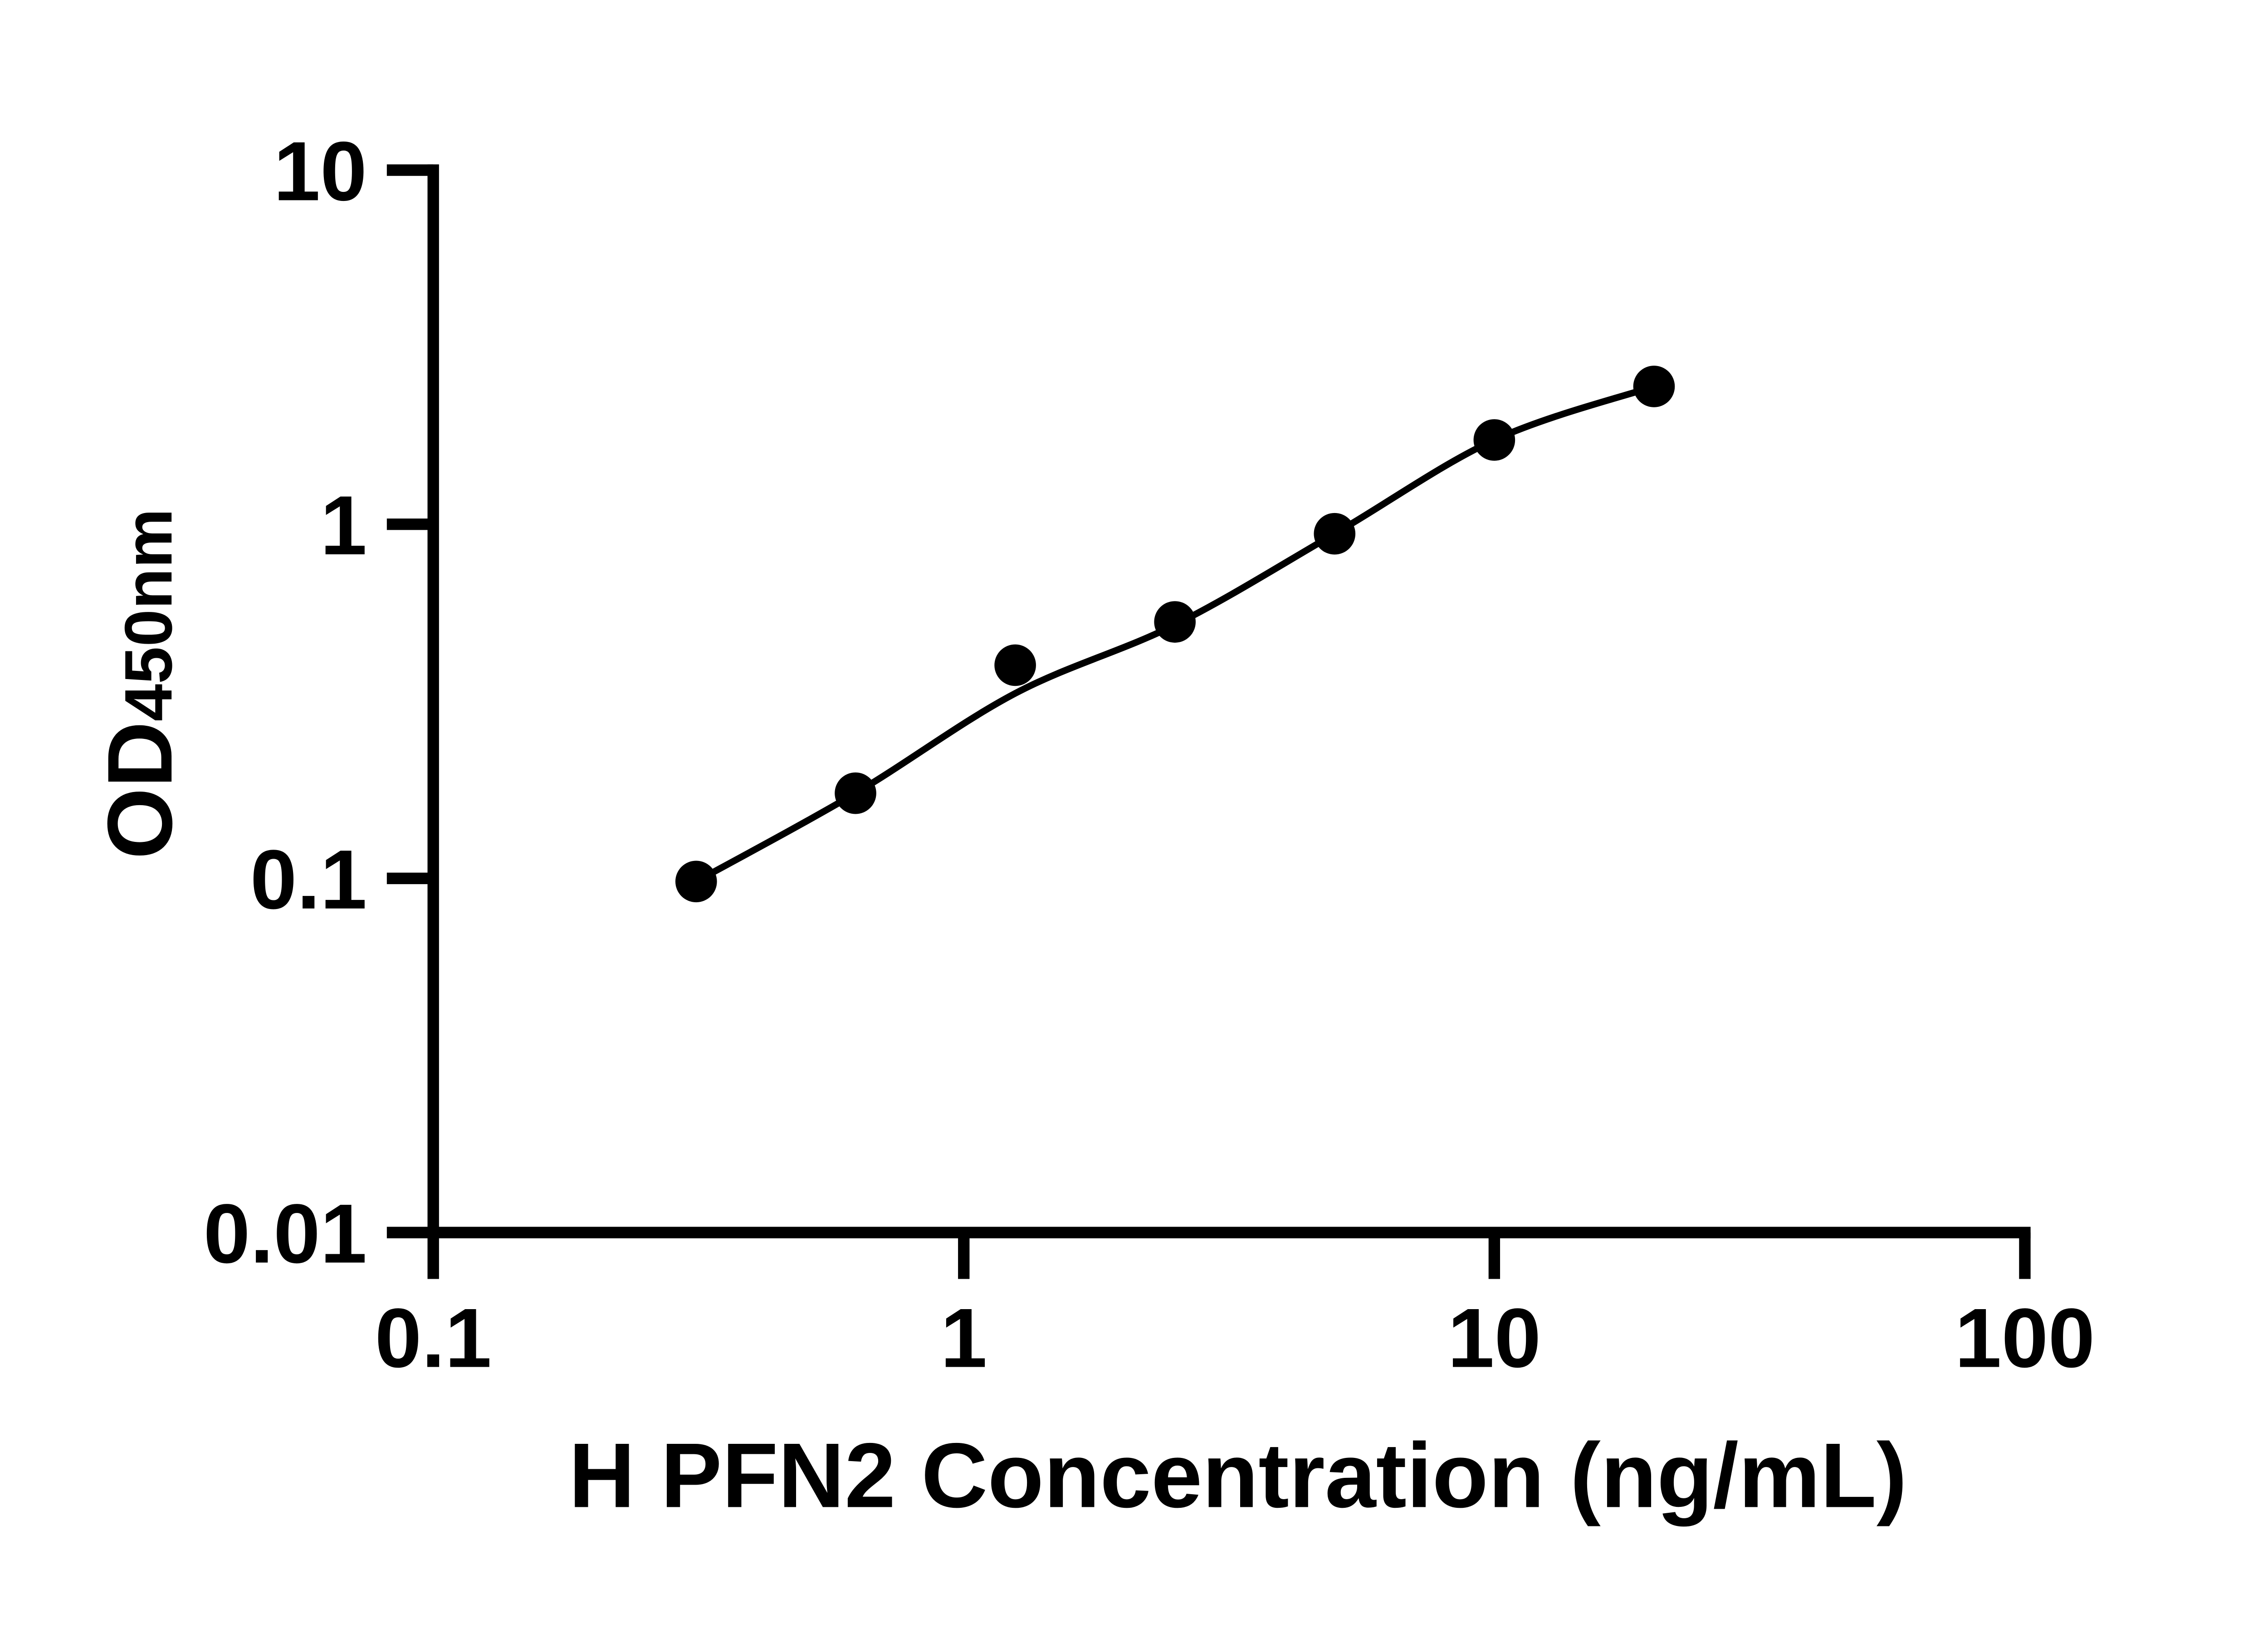 This screenshot has height=1633, width=2268. I want to click on y-tick-label-0.01: 0.01, so click(285, 1234).